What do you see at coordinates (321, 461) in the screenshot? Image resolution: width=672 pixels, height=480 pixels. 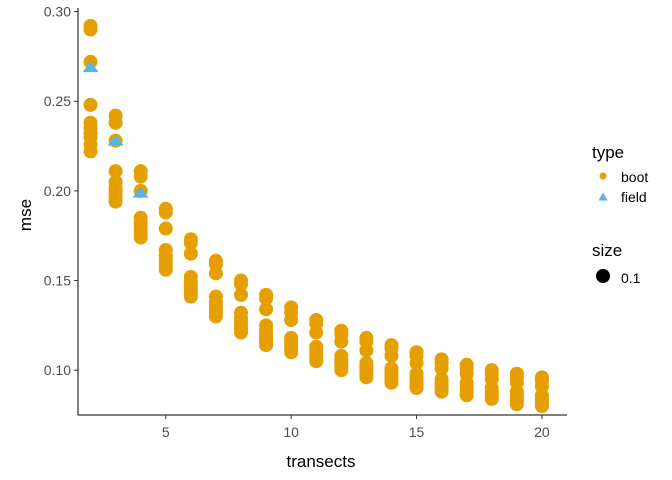 I see `x-axis-title: transects` at bounding box center [321, 461].